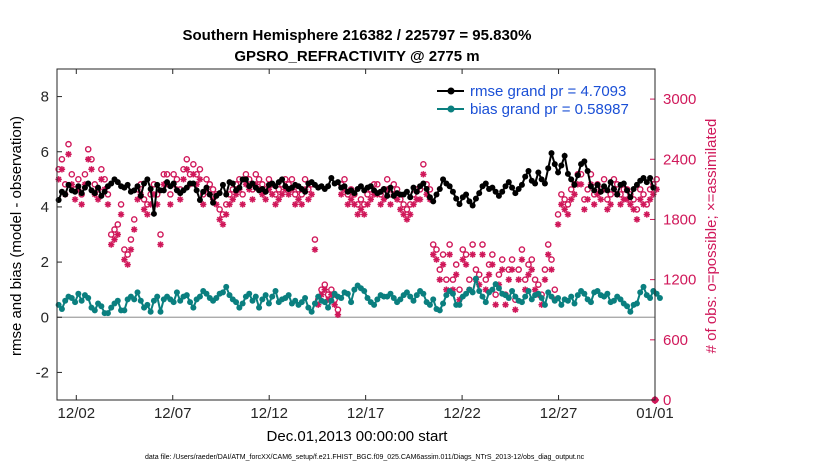  What do you see at coordinates (679, 99) in the screenshot?
I see `y2-tick-label: 3000` at bounding box center [679, 99].